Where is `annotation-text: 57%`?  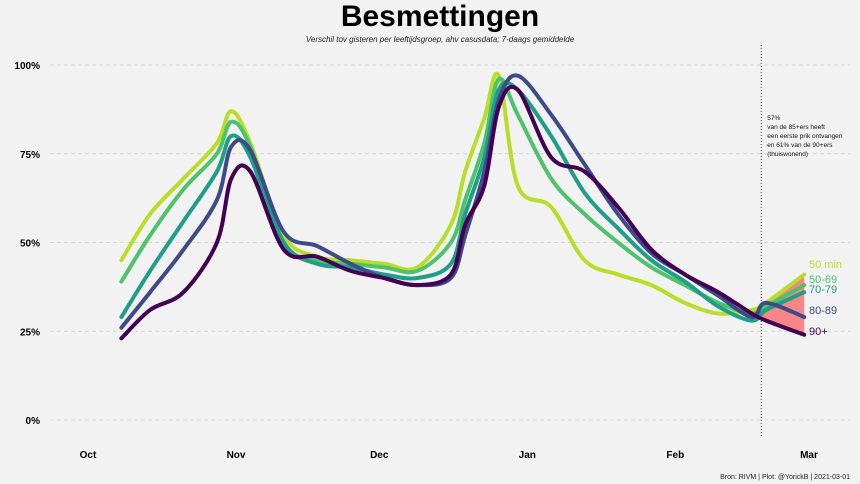 annotation-text: 57% is located at coordinates (773, 118).